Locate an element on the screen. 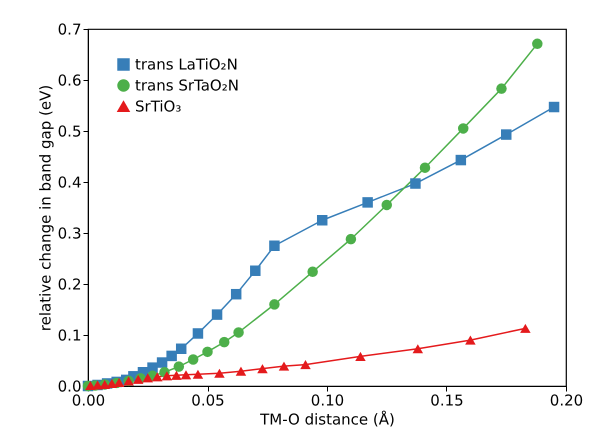 The image size is (595, 443). x-tick-label: 0.20 is located at coordinates (567, 401).